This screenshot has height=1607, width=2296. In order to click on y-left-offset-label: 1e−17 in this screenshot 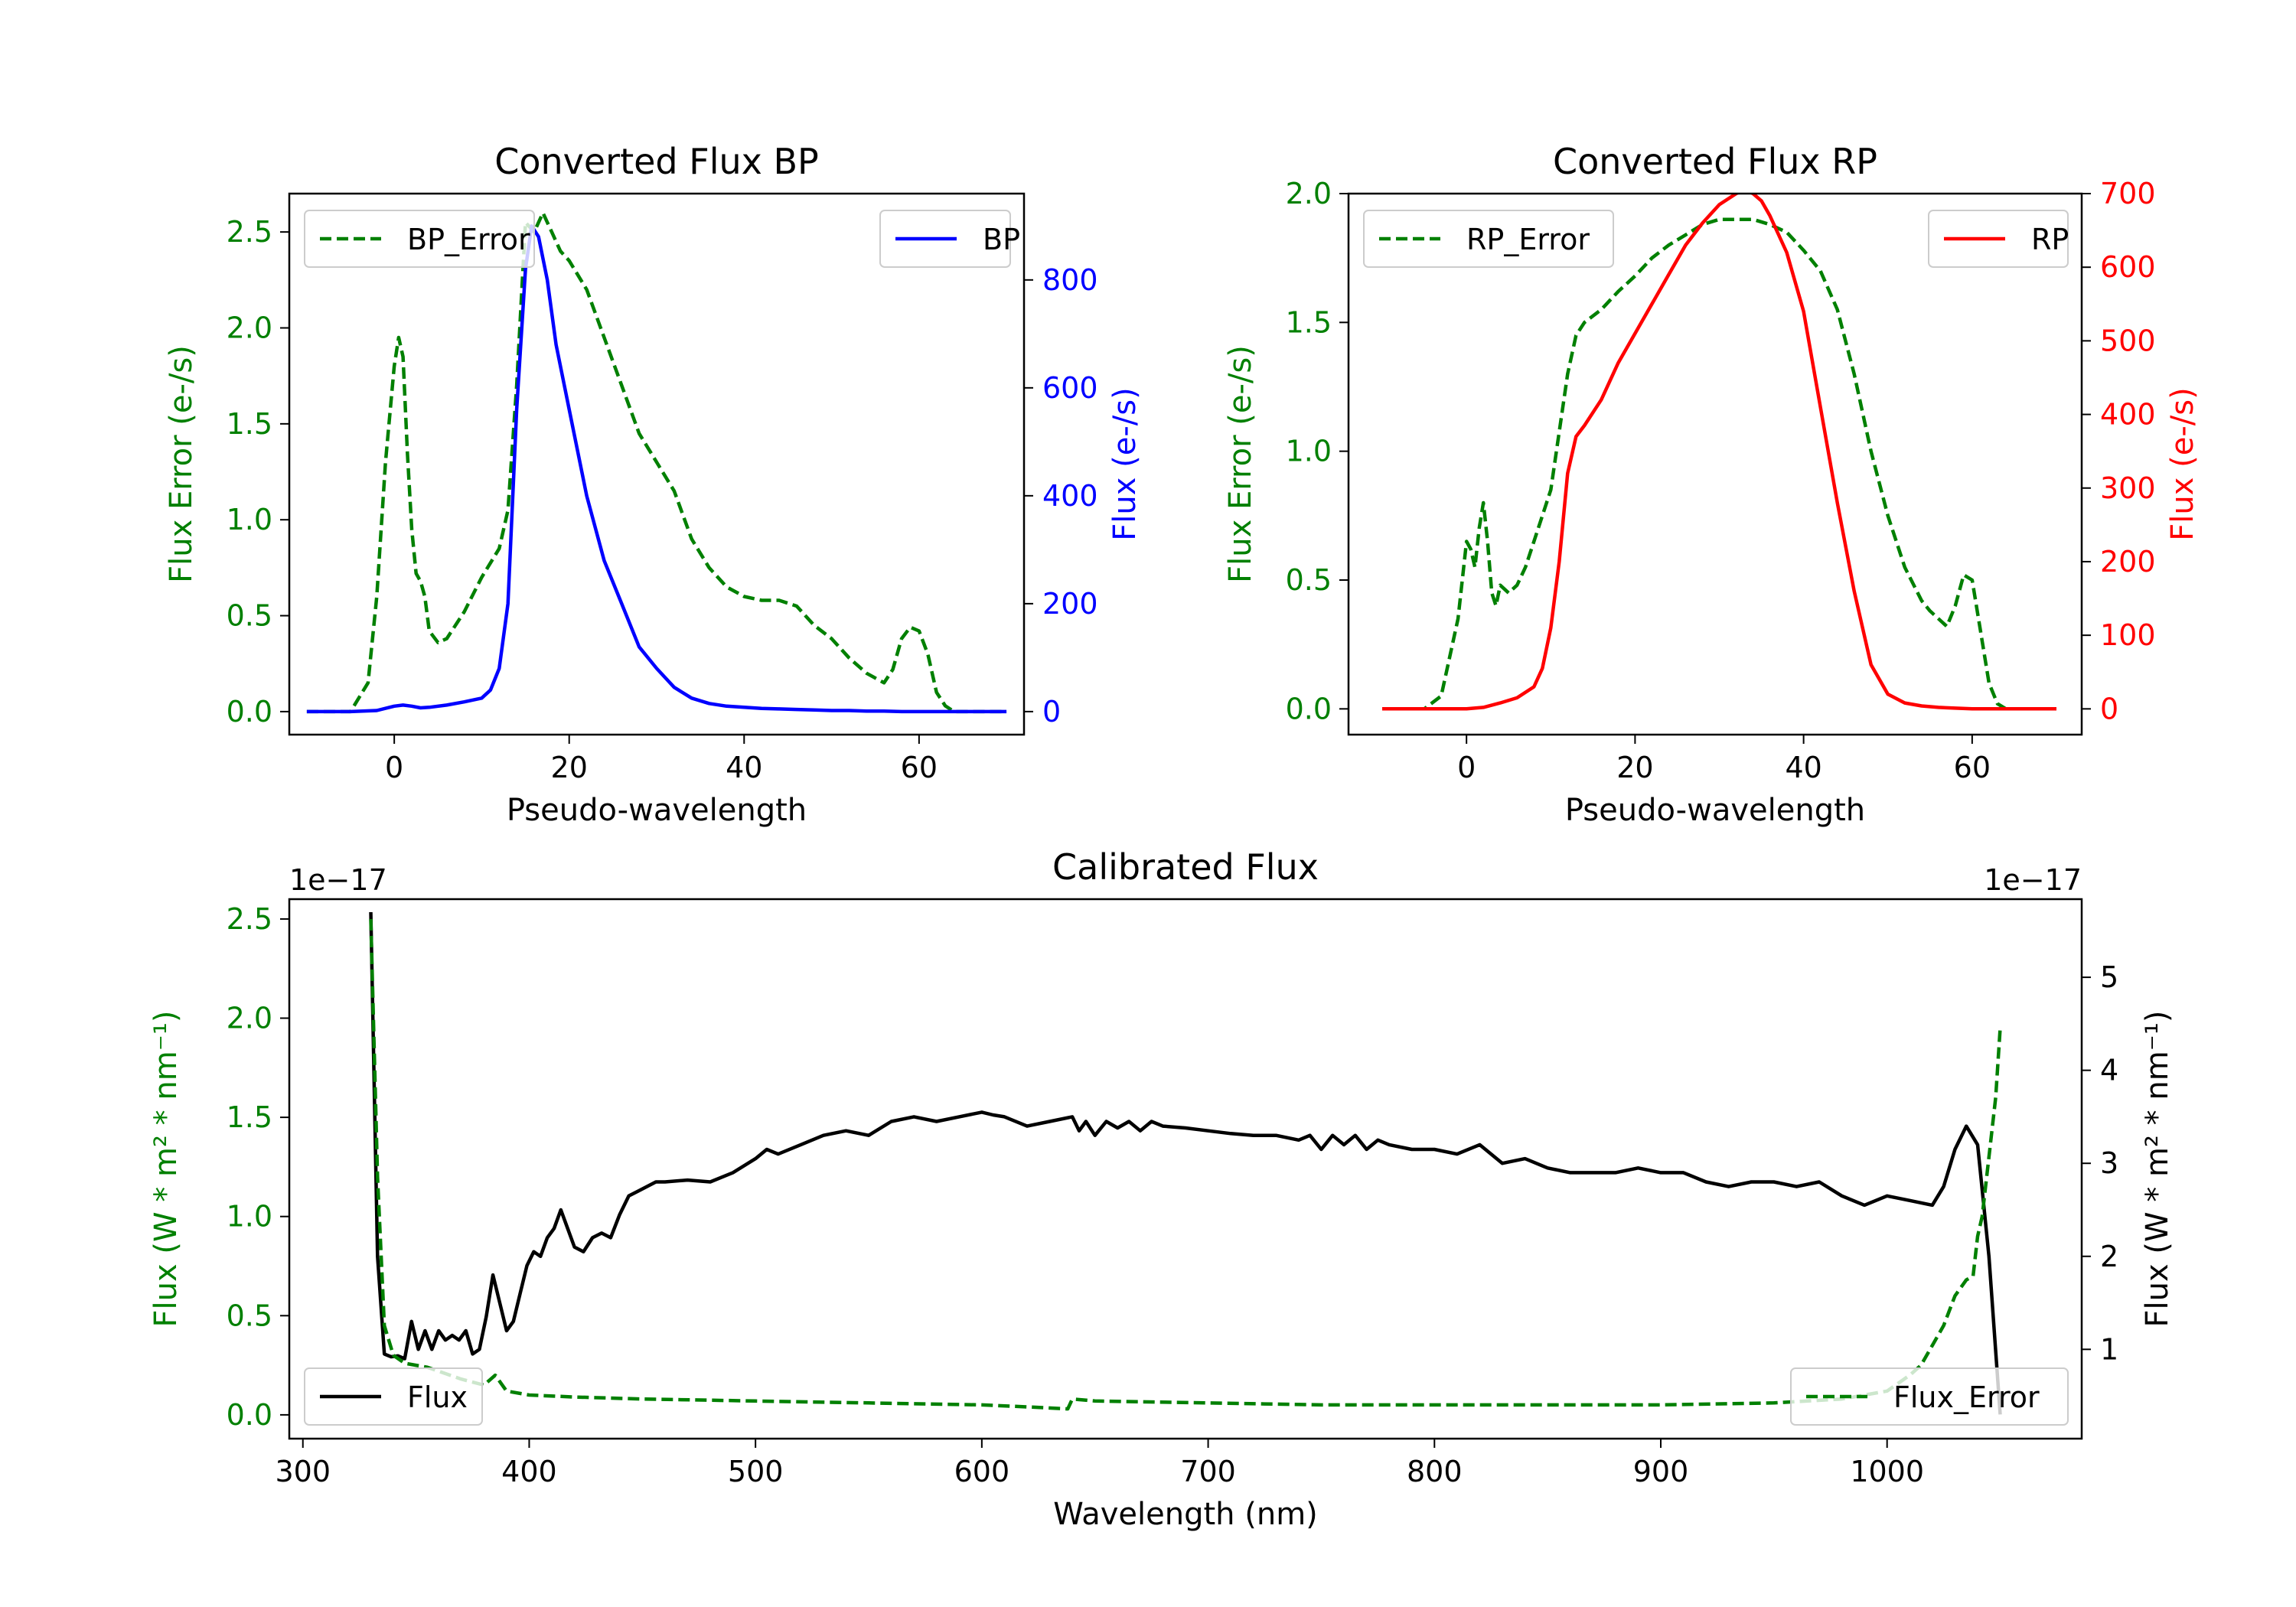, I will do `click(338, 880)`.